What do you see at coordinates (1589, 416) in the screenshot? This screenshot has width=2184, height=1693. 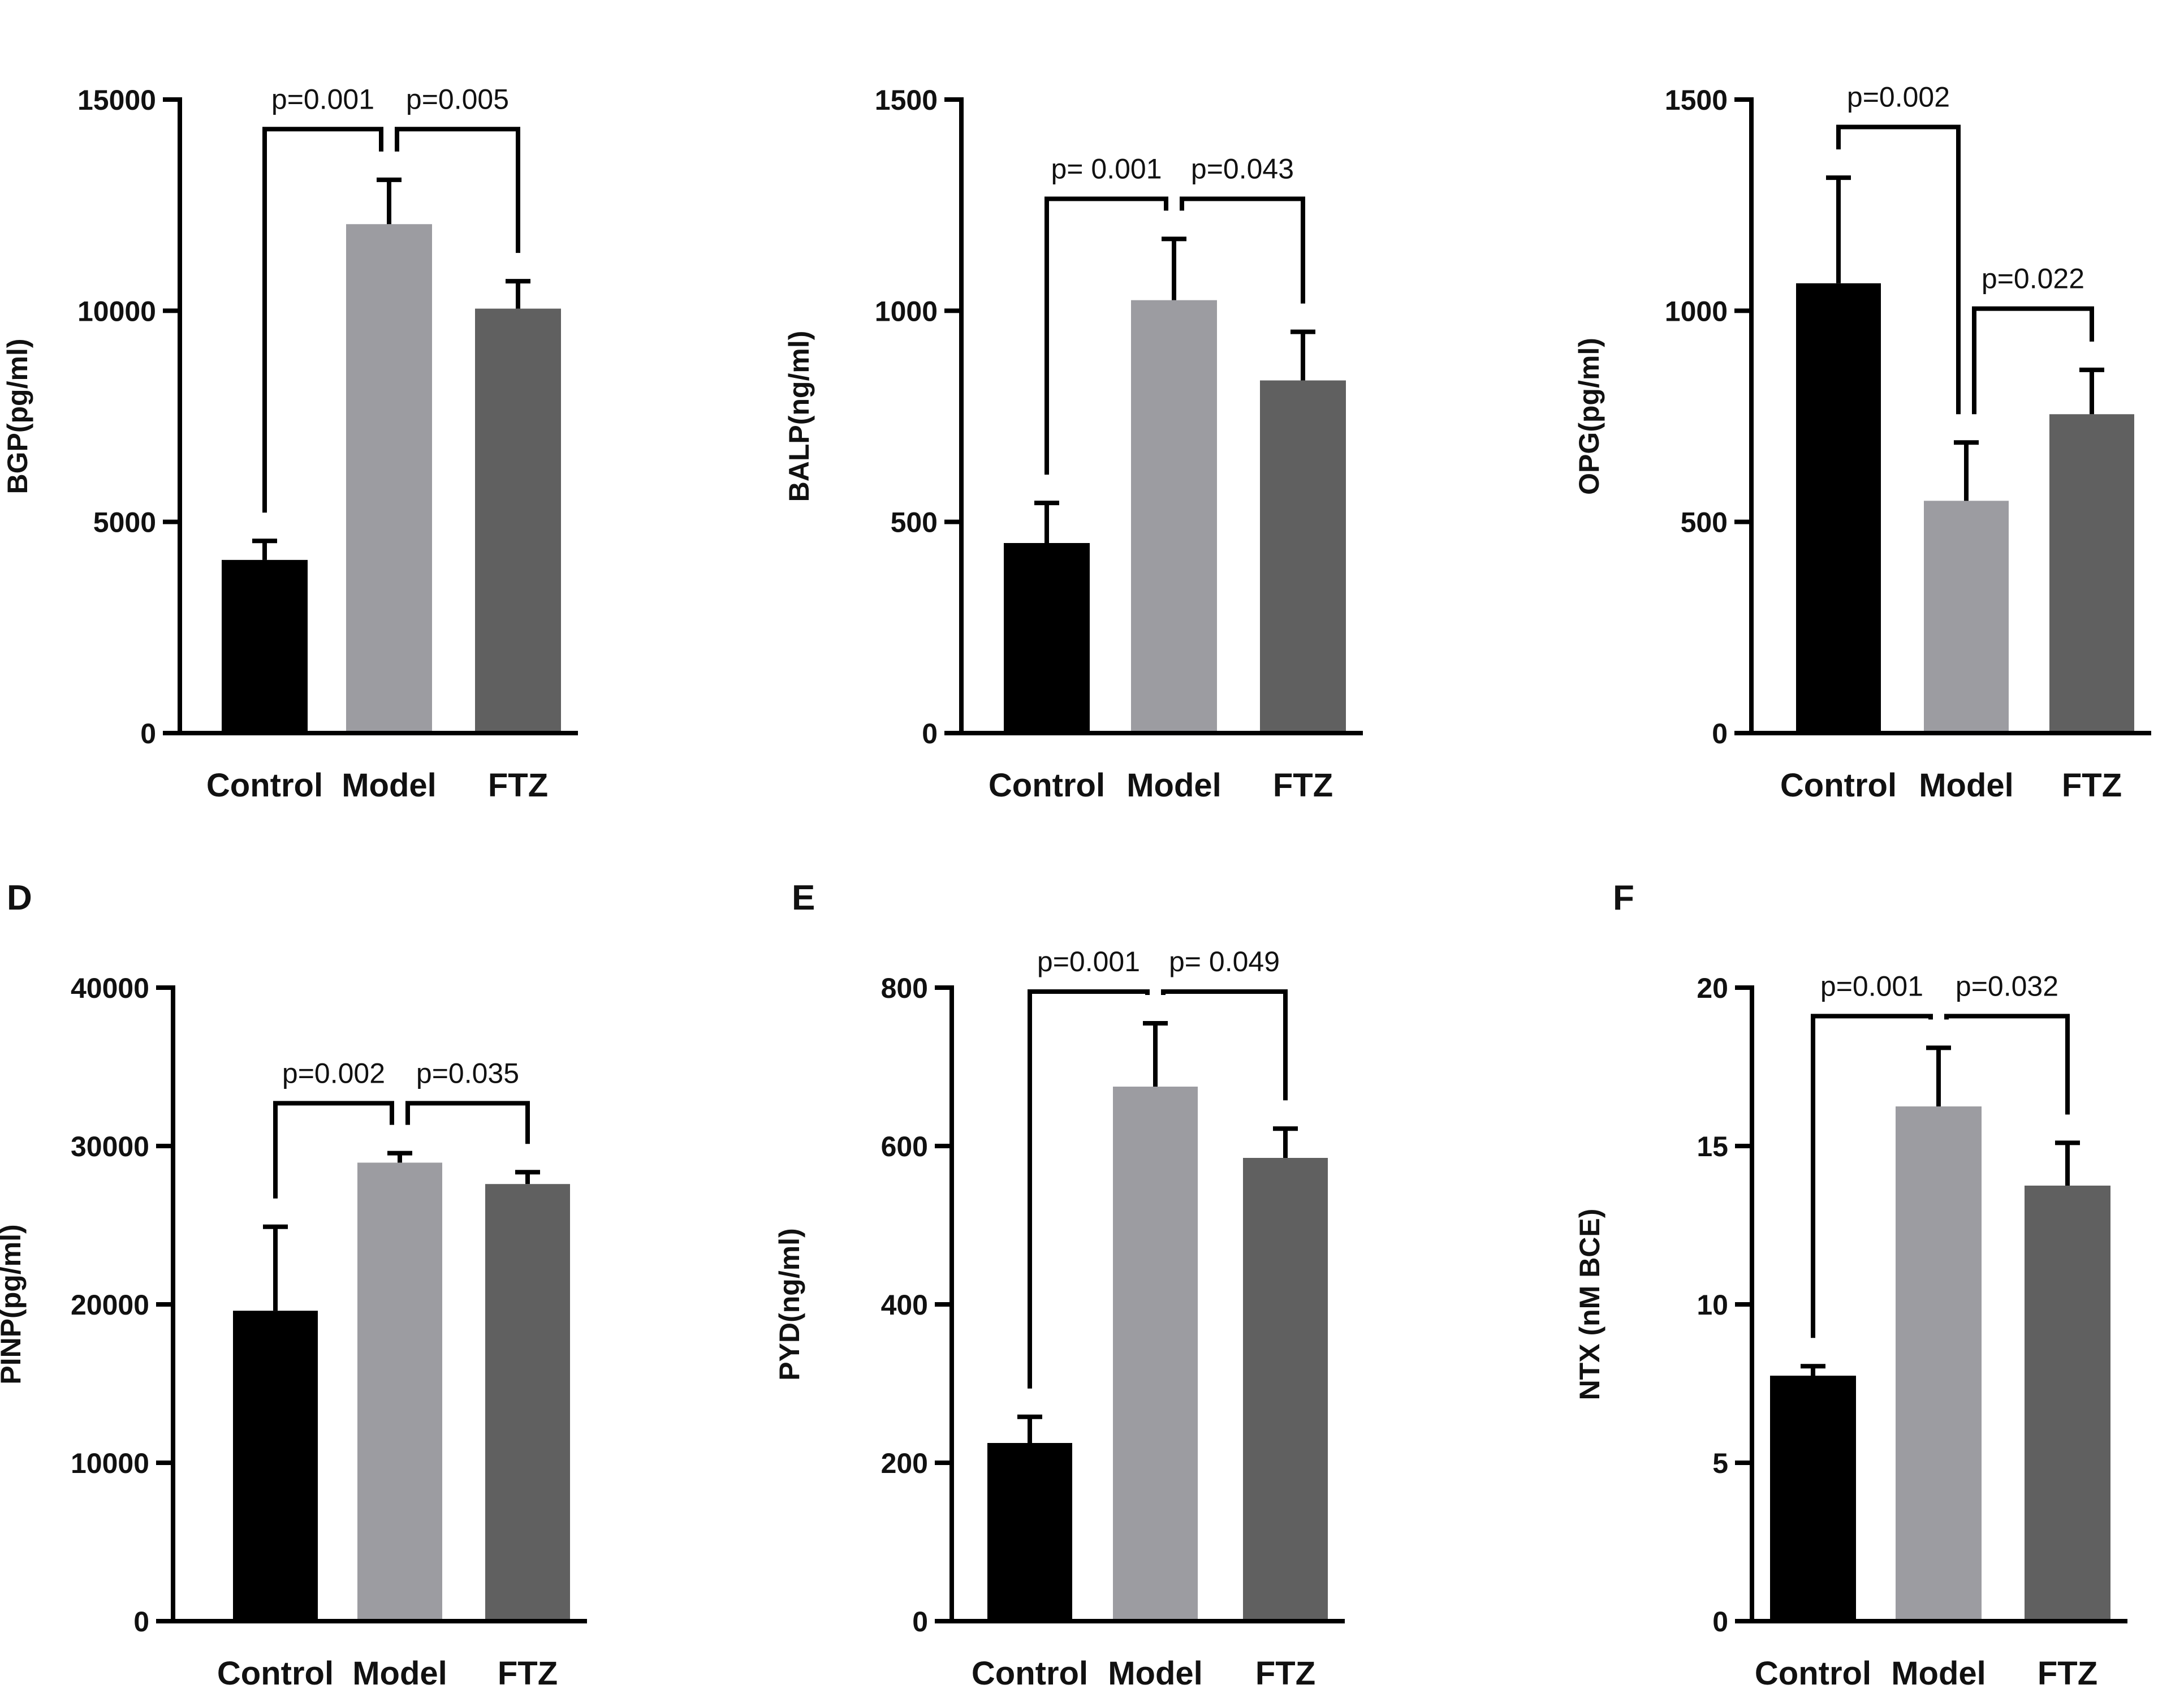 I see `y-axis-label: OPG(pg/ml)` at bounding box center [1589, 416].